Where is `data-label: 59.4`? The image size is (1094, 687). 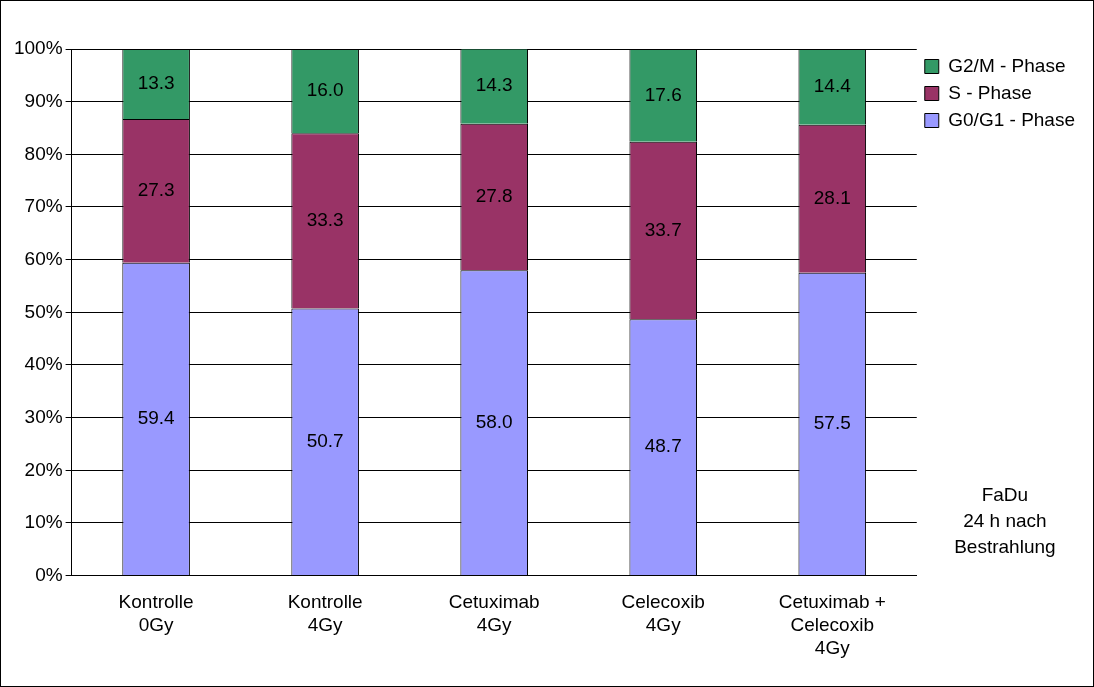
data-label: 59.4 is located at coordinates (156, 418).